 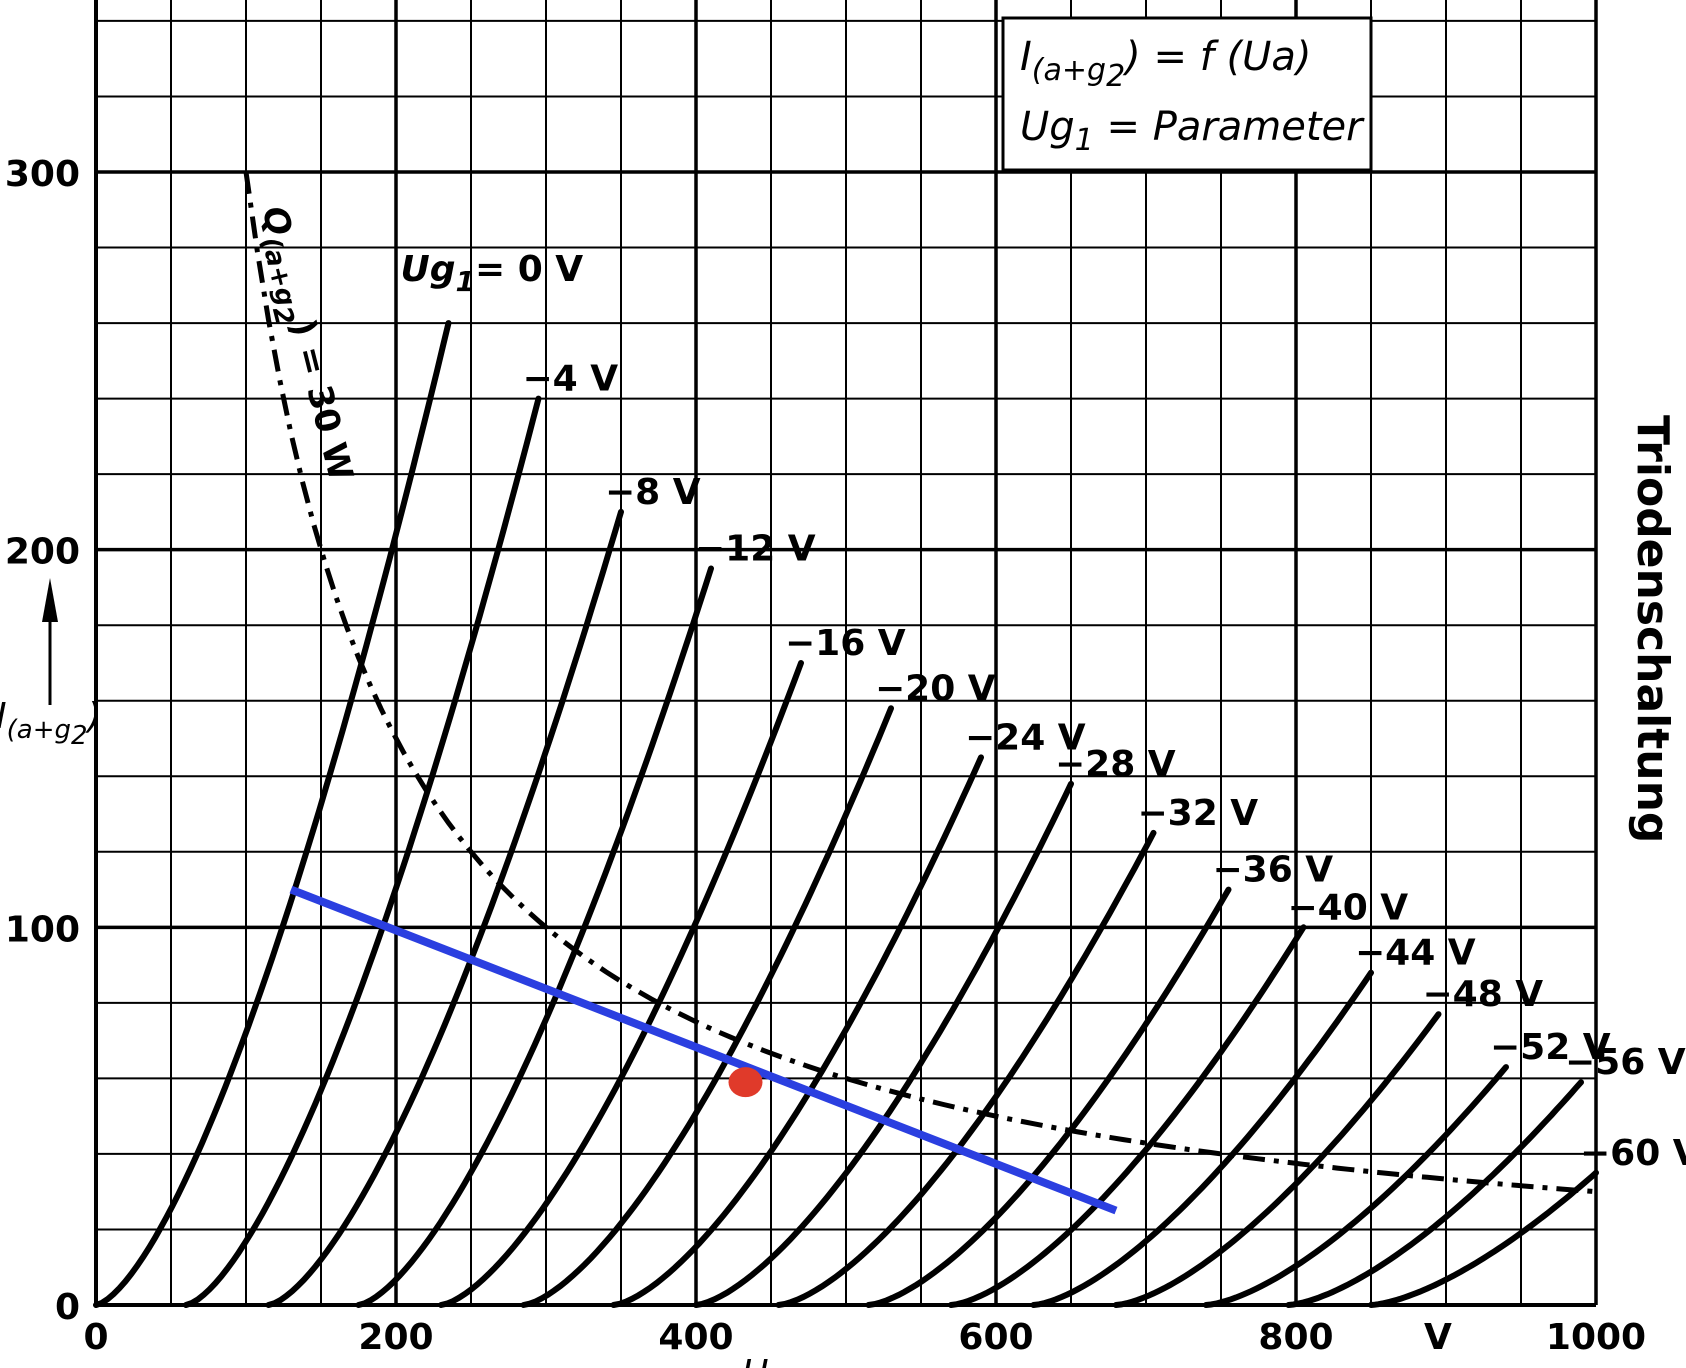 I want to click on curve-neg48V, so click(x=1277, y=1159).